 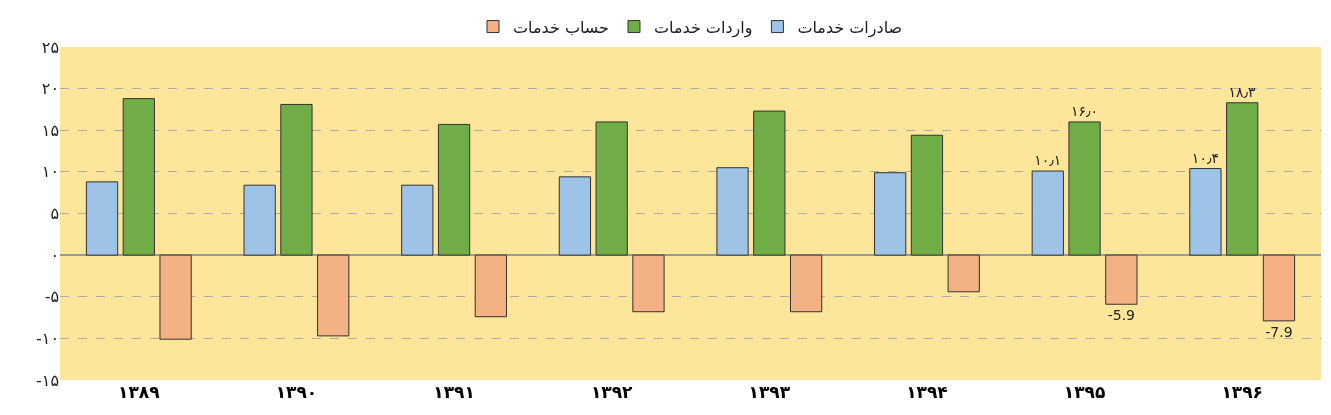 What do you see at coordinates (612, 392) in the screenshot?
I see `x-tick-label: ۱۳۹۲` at bounding box center [612, 392].